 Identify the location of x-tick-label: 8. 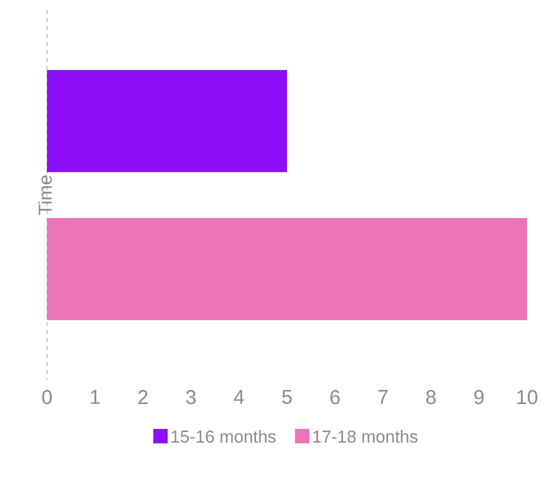
(431, 397).